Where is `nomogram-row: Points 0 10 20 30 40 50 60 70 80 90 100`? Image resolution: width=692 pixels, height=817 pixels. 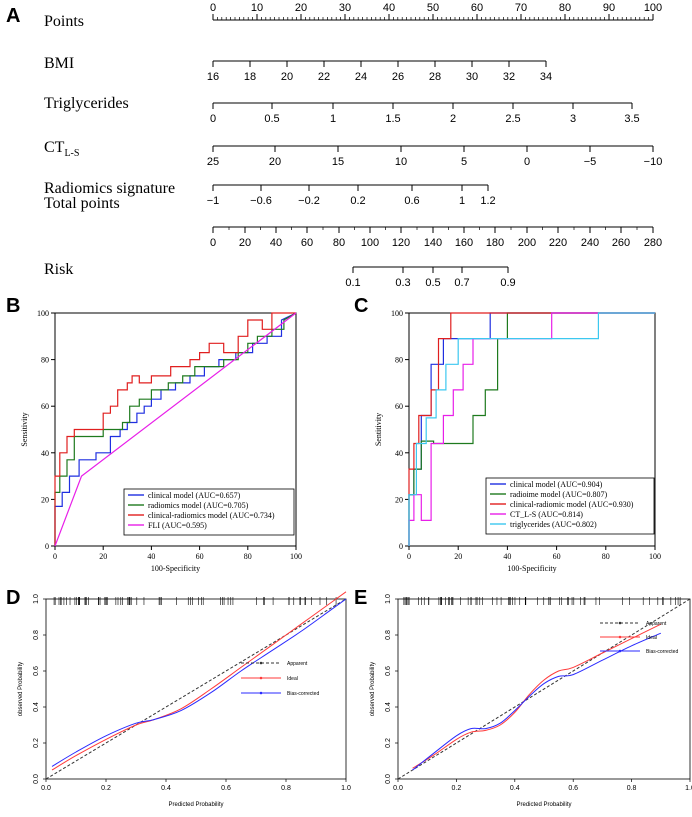
nomogram-row: Points 0 10 20 30 40 50 60 70 80 90 100 is located at coordinates (353, 16).